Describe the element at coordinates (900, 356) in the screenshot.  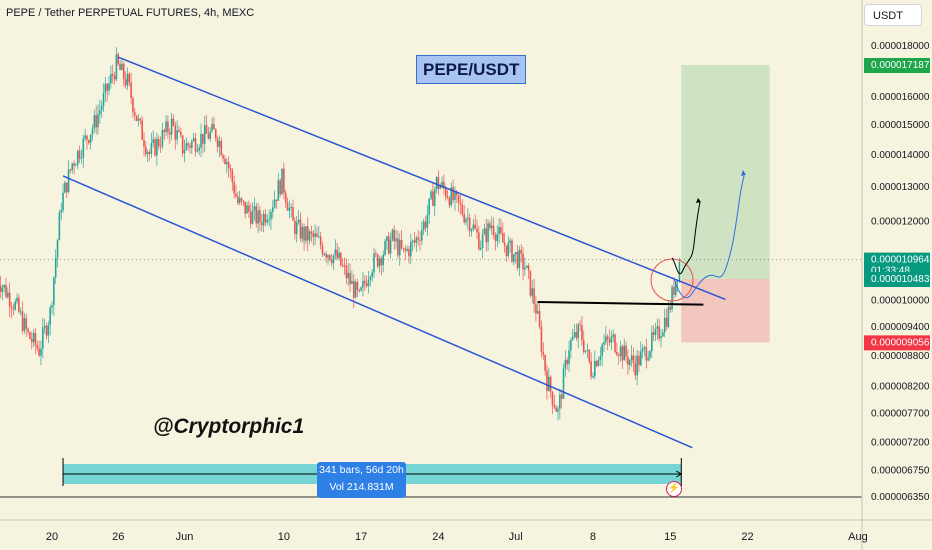
I see `y-tick-label: 0.000008800` at that location.